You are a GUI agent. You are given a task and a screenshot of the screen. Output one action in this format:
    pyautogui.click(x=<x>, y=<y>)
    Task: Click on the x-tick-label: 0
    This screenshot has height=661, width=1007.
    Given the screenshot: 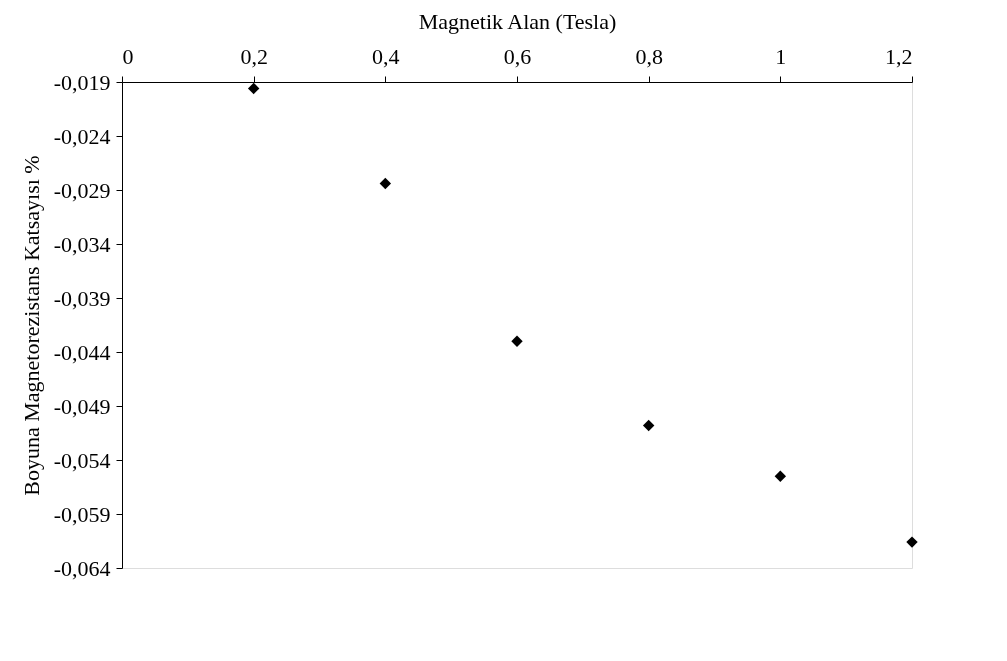 What is the action you would take?
    pyautogui.click(x=128, y=56)
    